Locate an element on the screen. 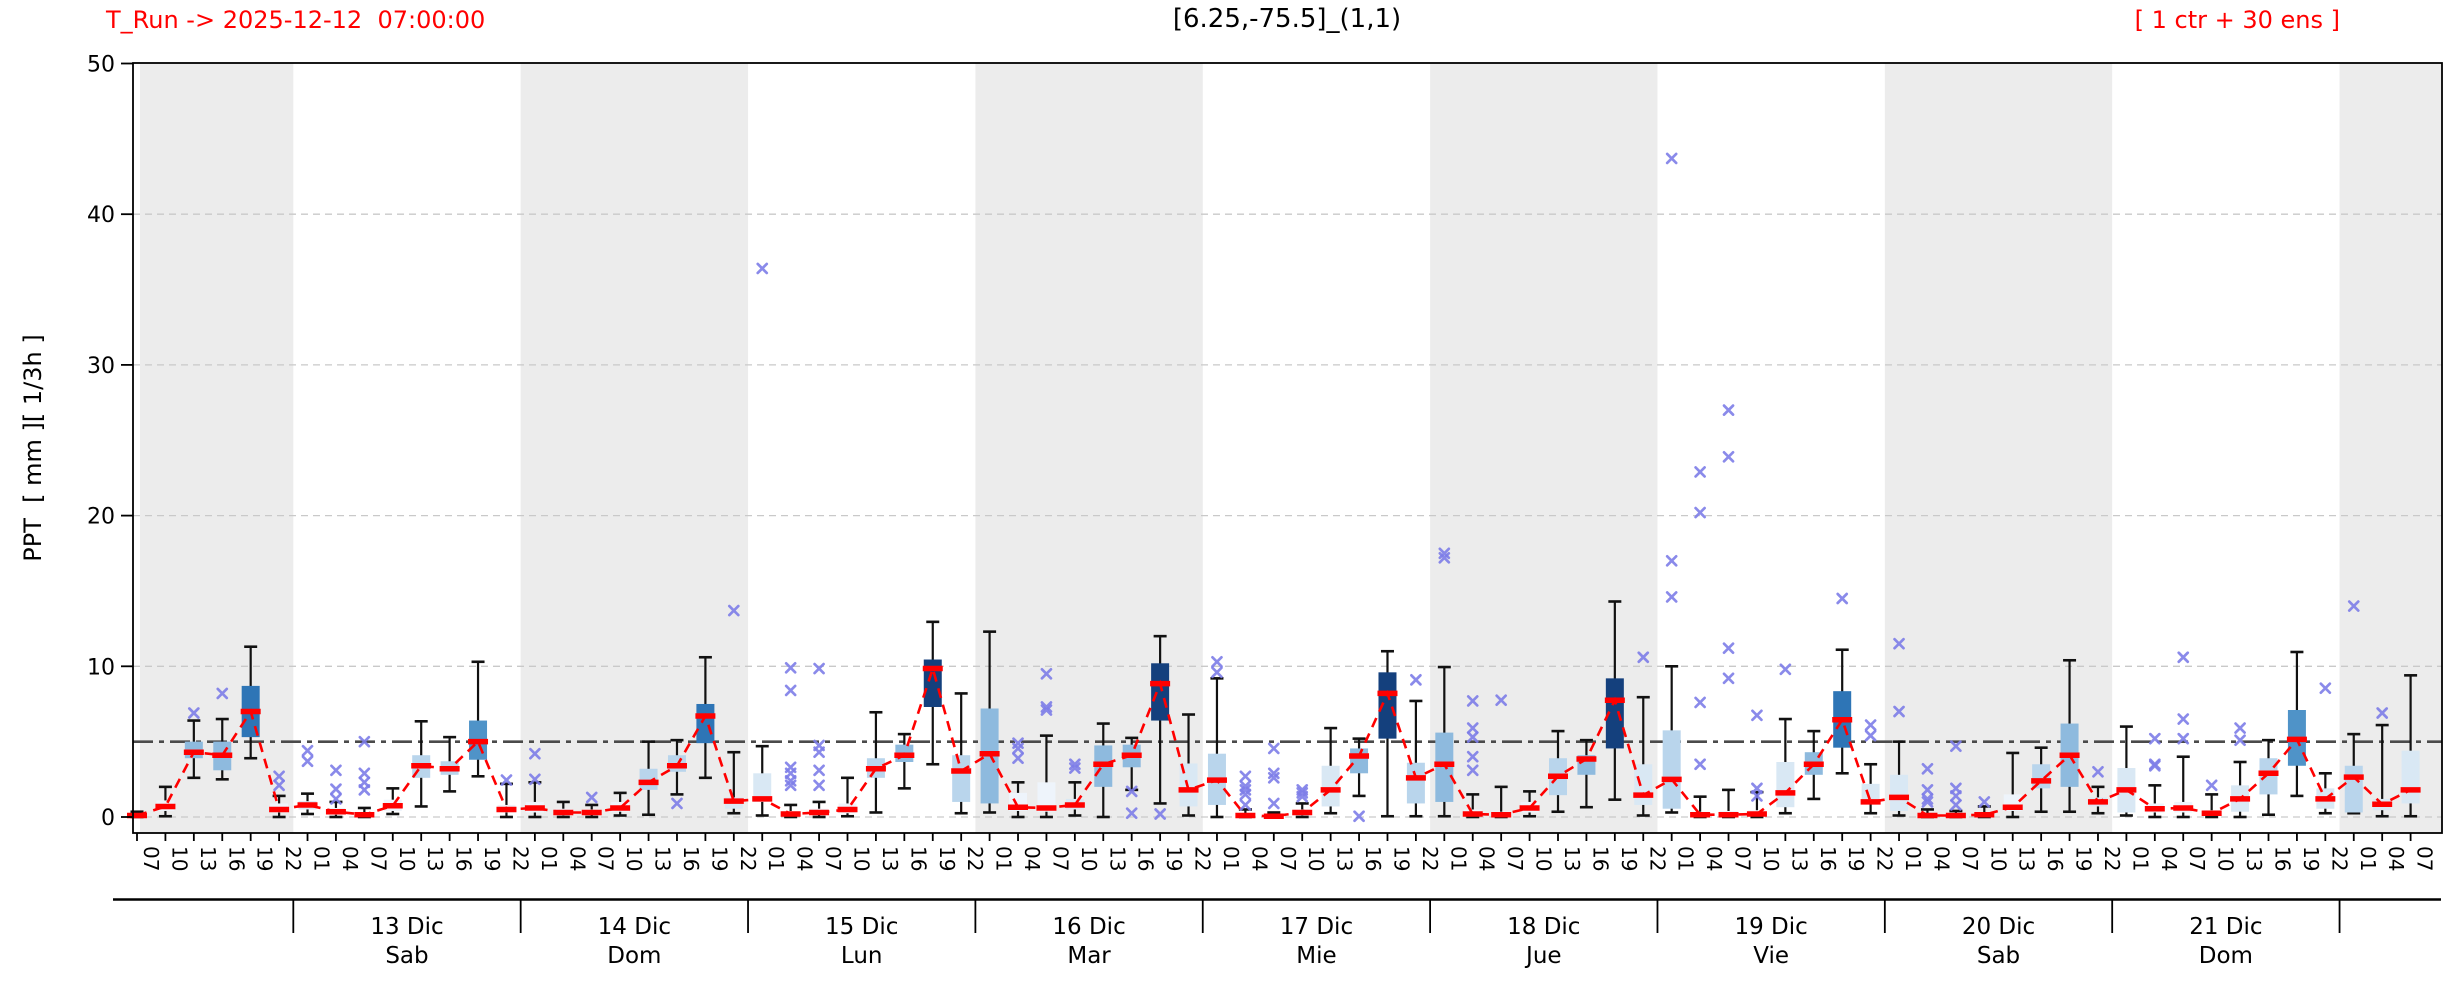 The height and width of the screenshot is (1001, 2459). day-weekday-label: Mie is located at coordinates (1316, 956).